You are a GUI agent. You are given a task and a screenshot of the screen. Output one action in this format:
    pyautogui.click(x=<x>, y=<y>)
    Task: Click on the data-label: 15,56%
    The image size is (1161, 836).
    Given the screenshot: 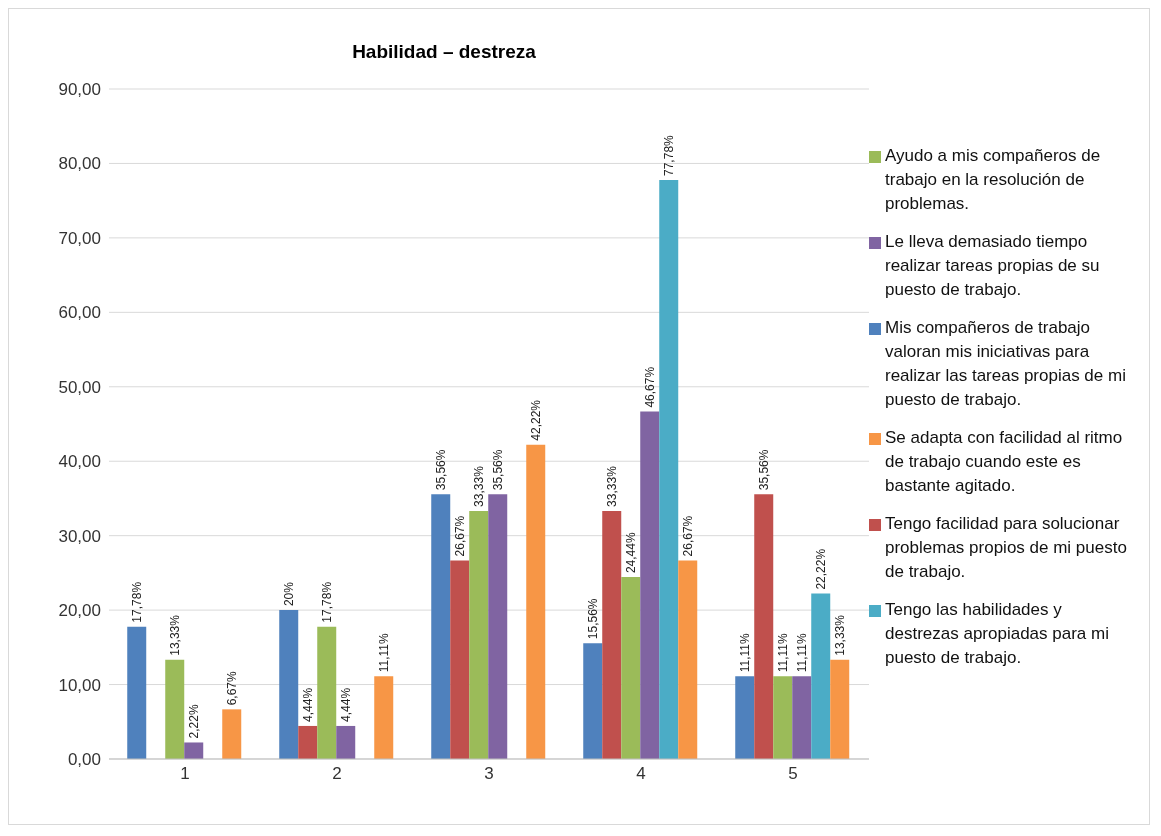 What is the action you would take?
    pyautogui.click(x=592, y=619)
    